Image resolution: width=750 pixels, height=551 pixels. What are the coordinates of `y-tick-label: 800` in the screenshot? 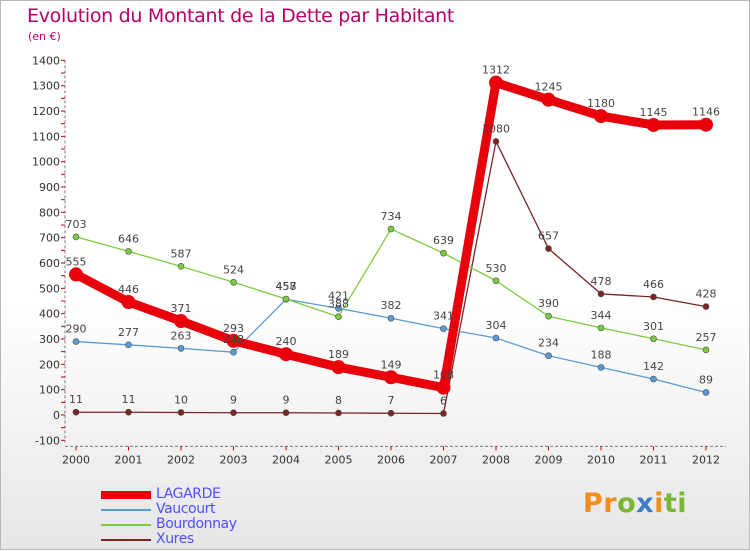 It's located at (49, 212).